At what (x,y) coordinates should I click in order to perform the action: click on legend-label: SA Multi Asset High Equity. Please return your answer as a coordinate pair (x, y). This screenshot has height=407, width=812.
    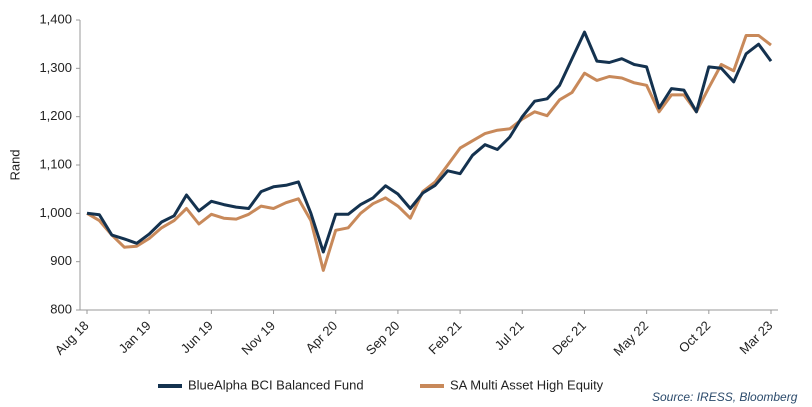
    Looking at the image, I should click on (527, 384).